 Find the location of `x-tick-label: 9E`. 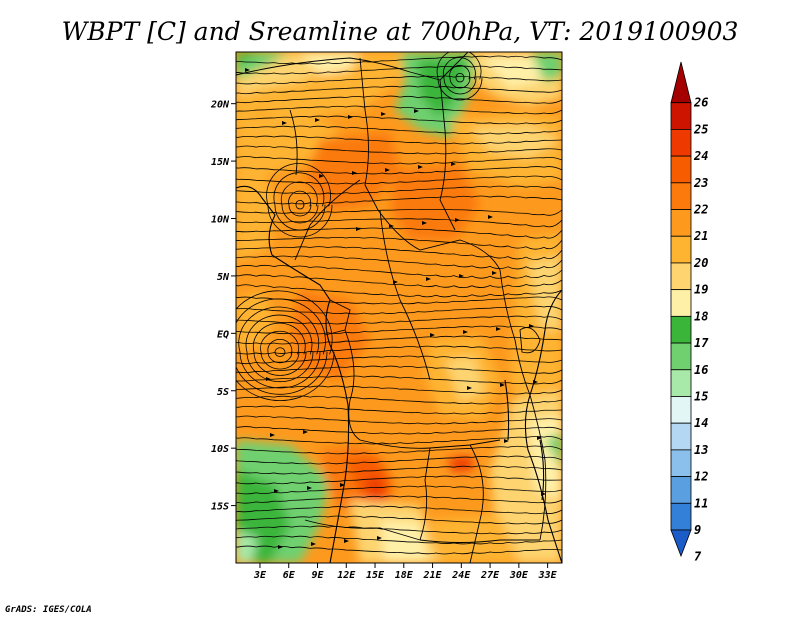

x-tick-label: 9E is located at coordinates (317, 575).